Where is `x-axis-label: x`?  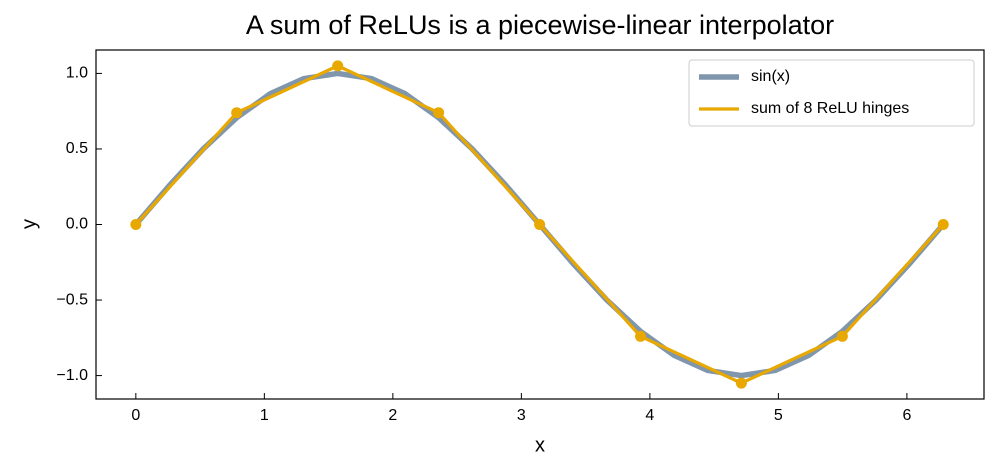
x-axis-label: x is located at coordinates (540, 445).